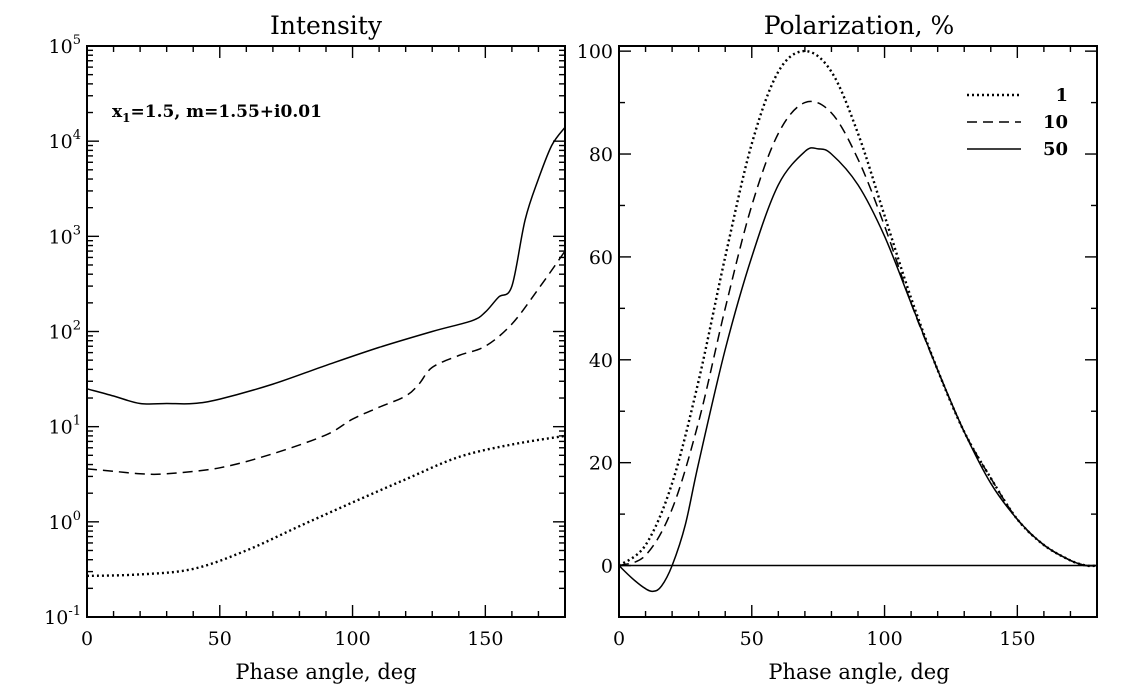 The width and height of the screenshot is (1140, 686). I want to click on intensity-series-1-line, so click(326, 506).